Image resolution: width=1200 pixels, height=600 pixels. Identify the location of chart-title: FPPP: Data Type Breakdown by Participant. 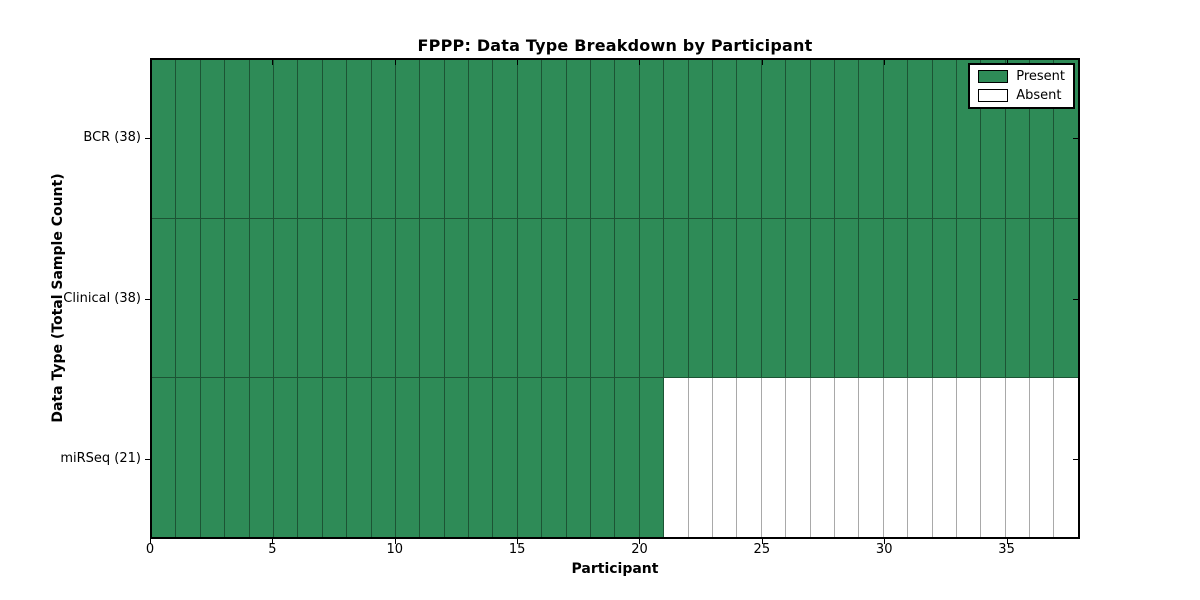
(615, 45).